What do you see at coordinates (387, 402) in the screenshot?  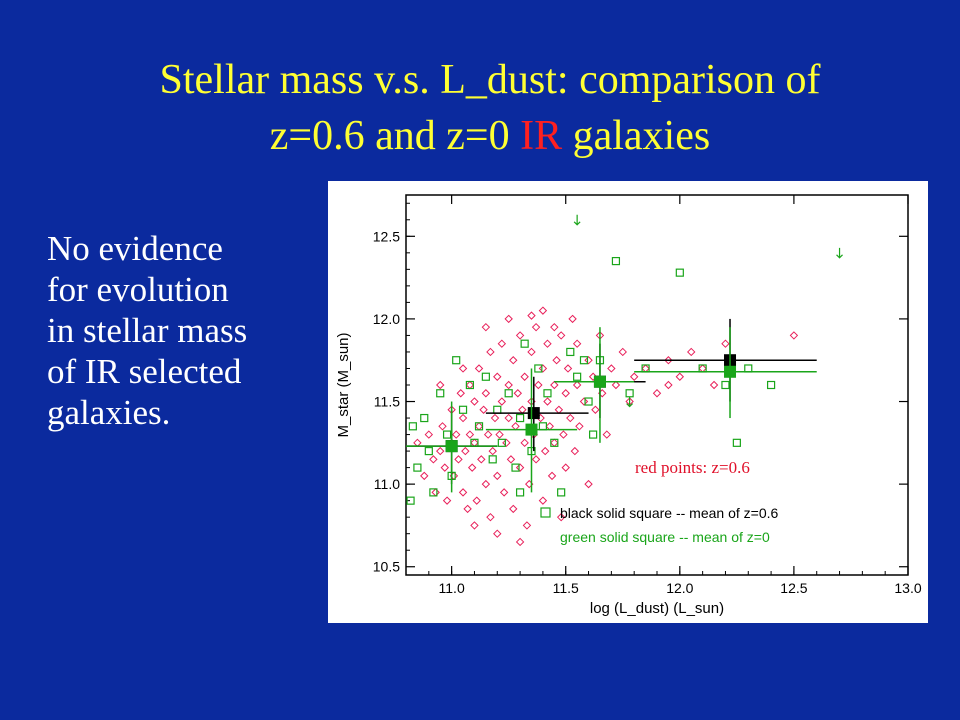 I see `y-tick-label: 11.5` at bounding box center [387, 402].